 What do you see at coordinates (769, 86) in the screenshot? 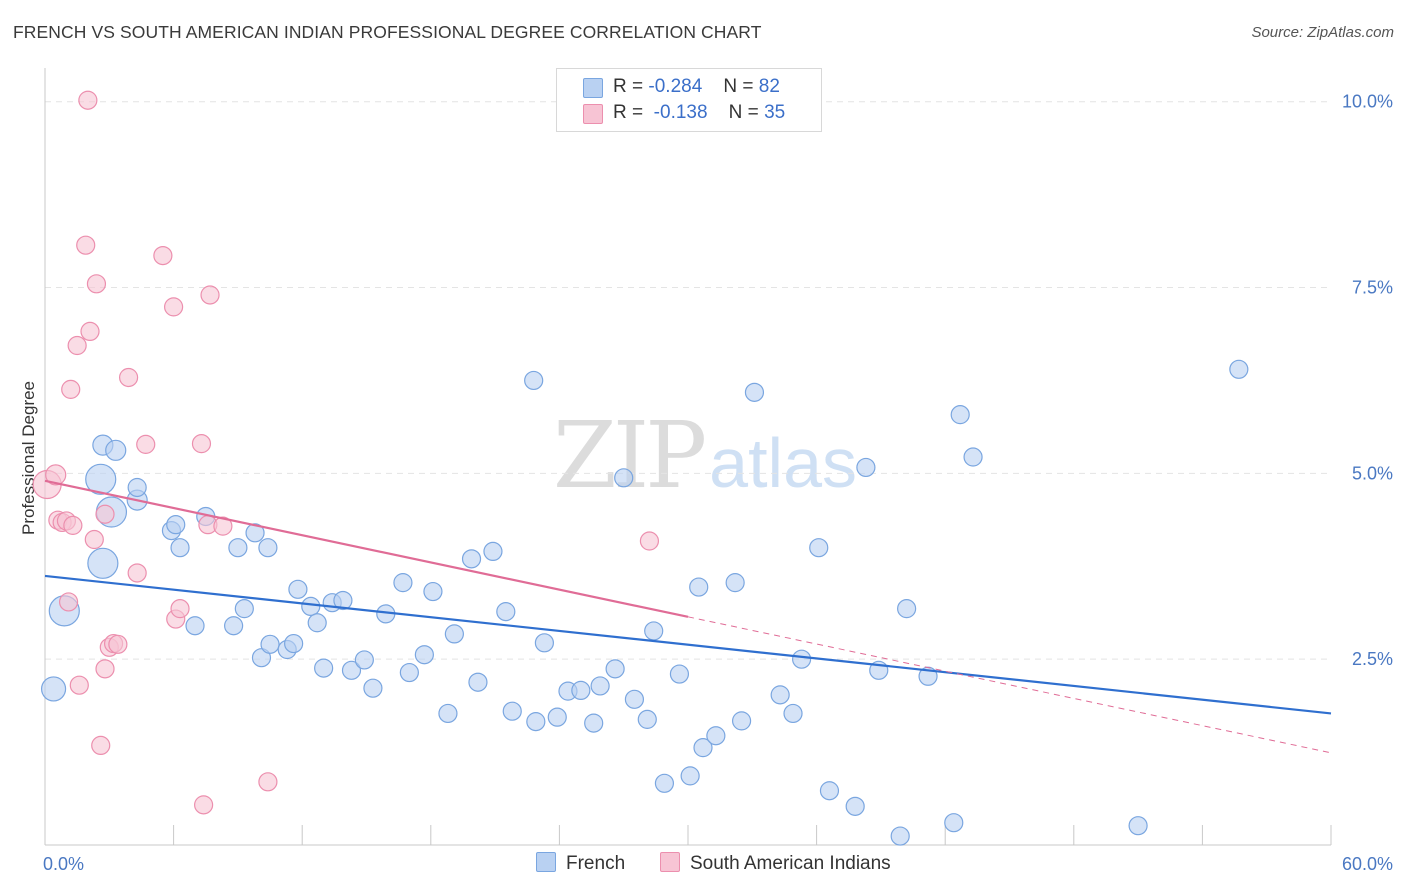
I see `legend-french-n-value: 82` at bounding box center [769, 86].